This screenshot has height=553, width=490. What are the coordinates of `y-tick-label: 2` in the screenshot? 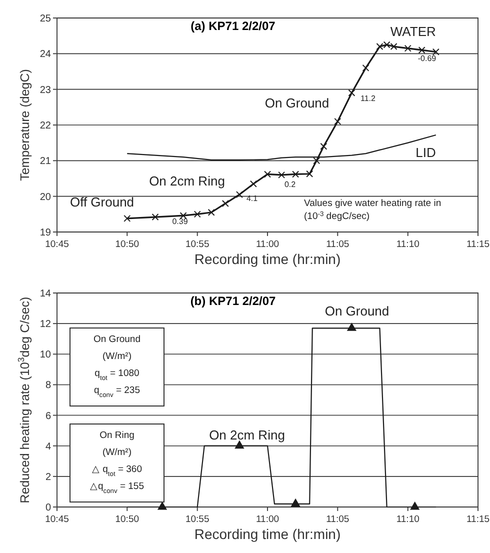 It's located at (48, 477).